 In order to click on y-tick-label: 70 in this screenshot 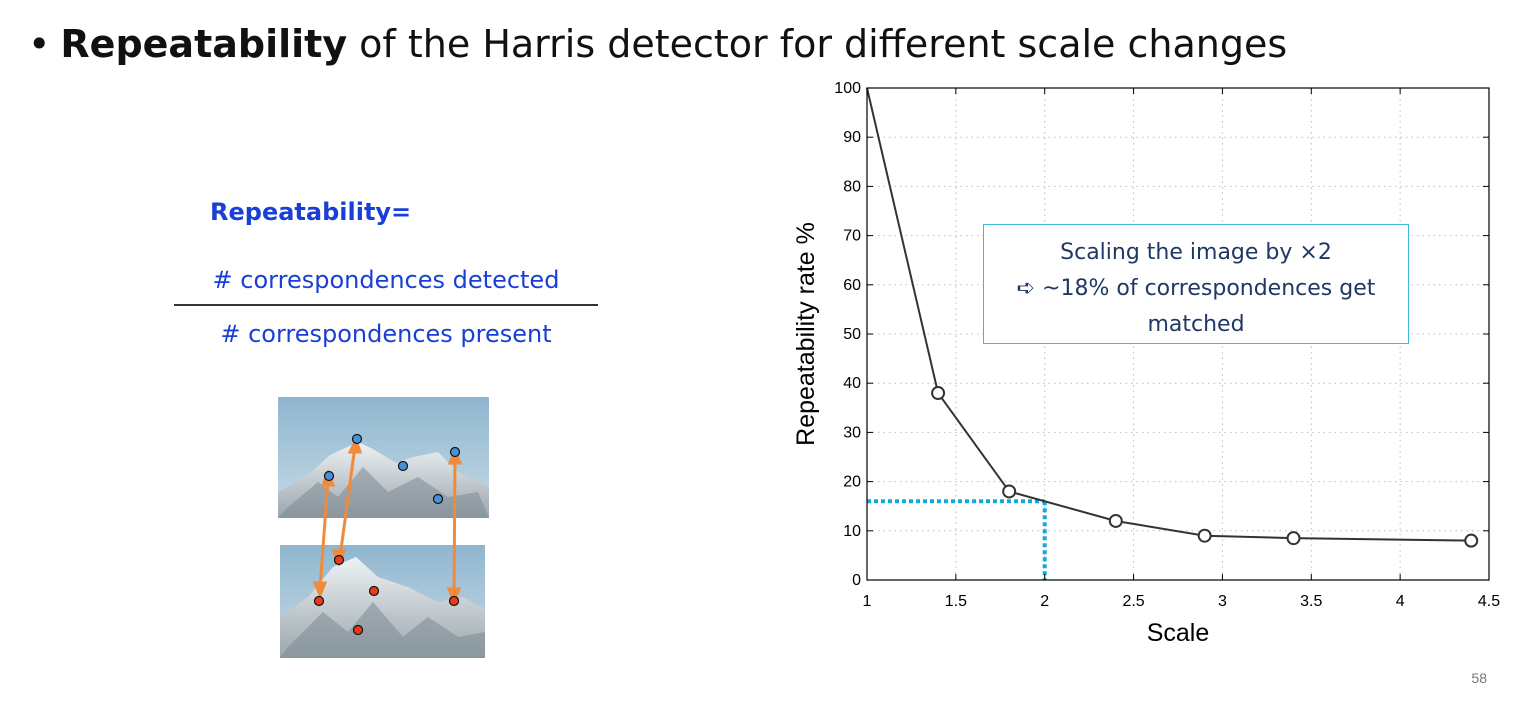, I will do `click(852, 236)`.